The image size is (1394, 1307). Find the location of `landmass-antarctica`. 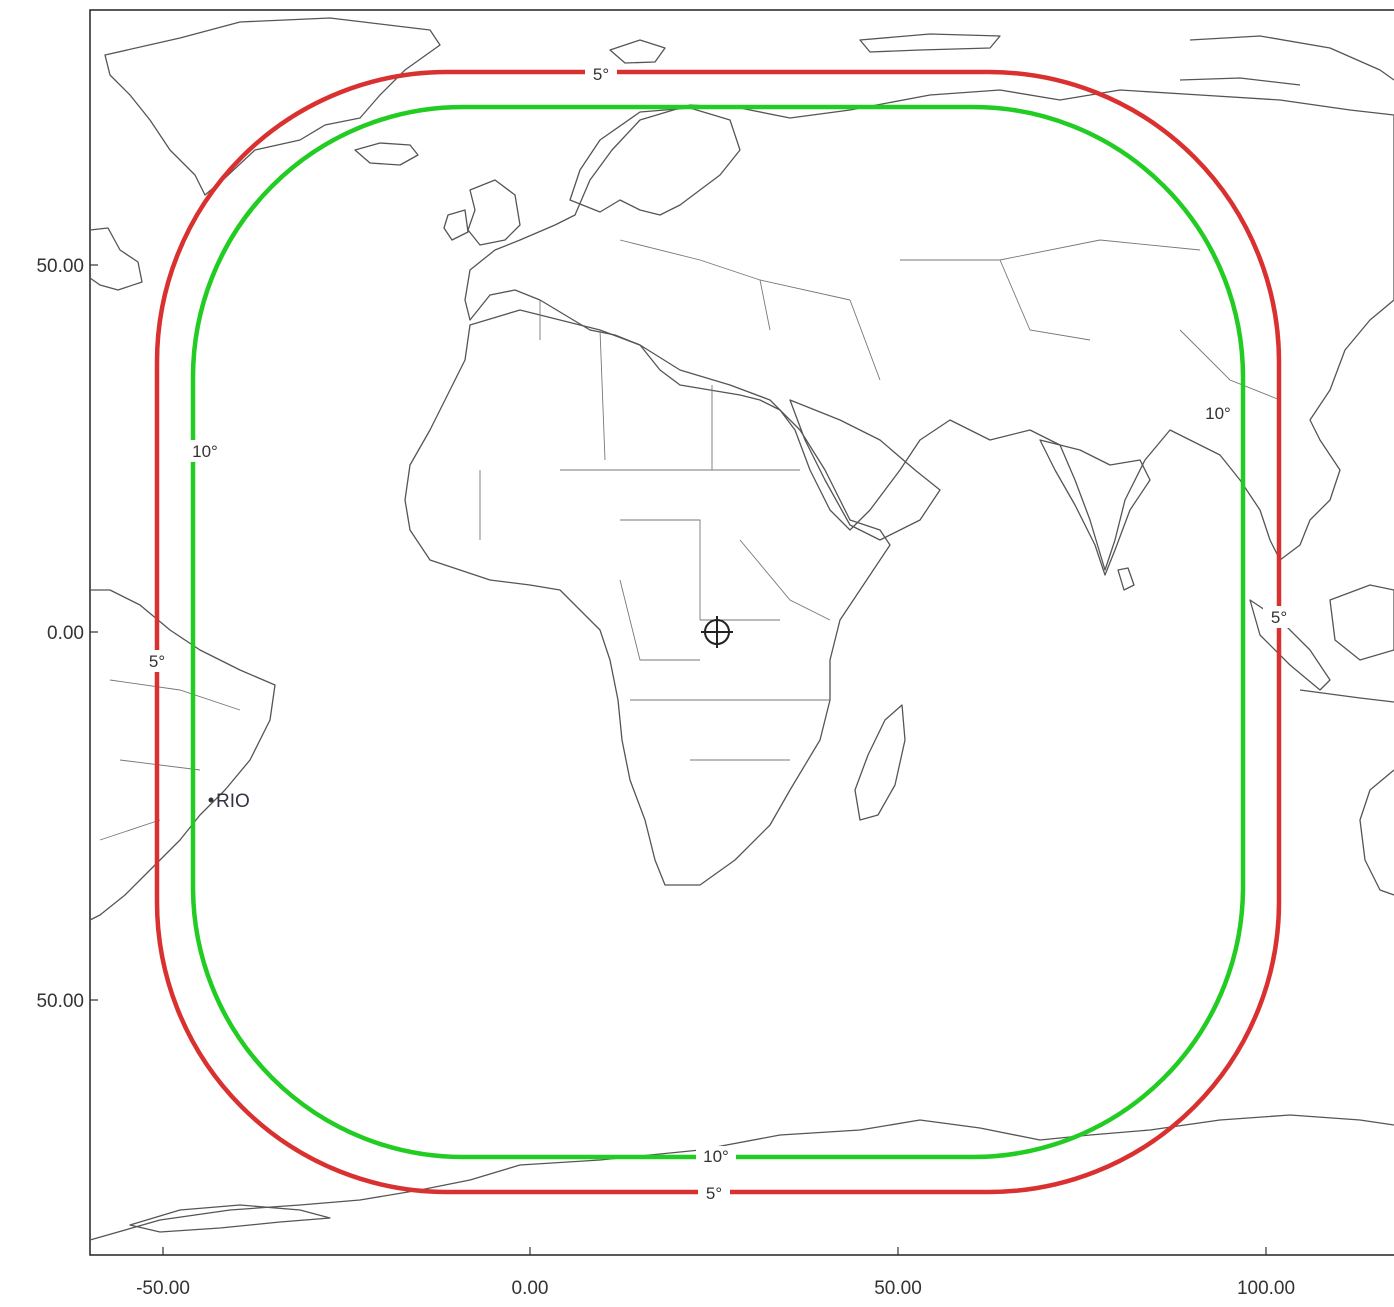

landmass-antarctica is located at coordinates (741, 1177).